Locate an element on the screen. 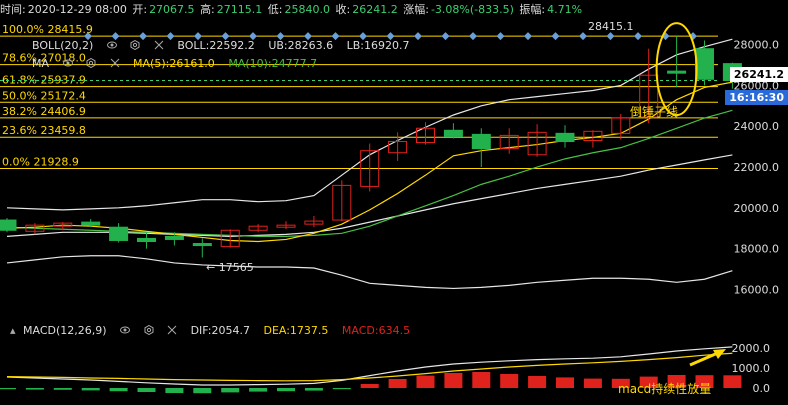  time-label: 时间: is located at coordinates (13, 9).